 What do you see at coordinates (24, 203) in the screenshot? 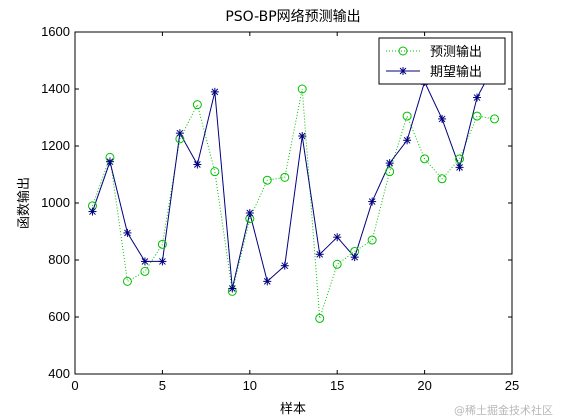
I see `y-axis-label: 函数输出` at bounding box center [24, 203].